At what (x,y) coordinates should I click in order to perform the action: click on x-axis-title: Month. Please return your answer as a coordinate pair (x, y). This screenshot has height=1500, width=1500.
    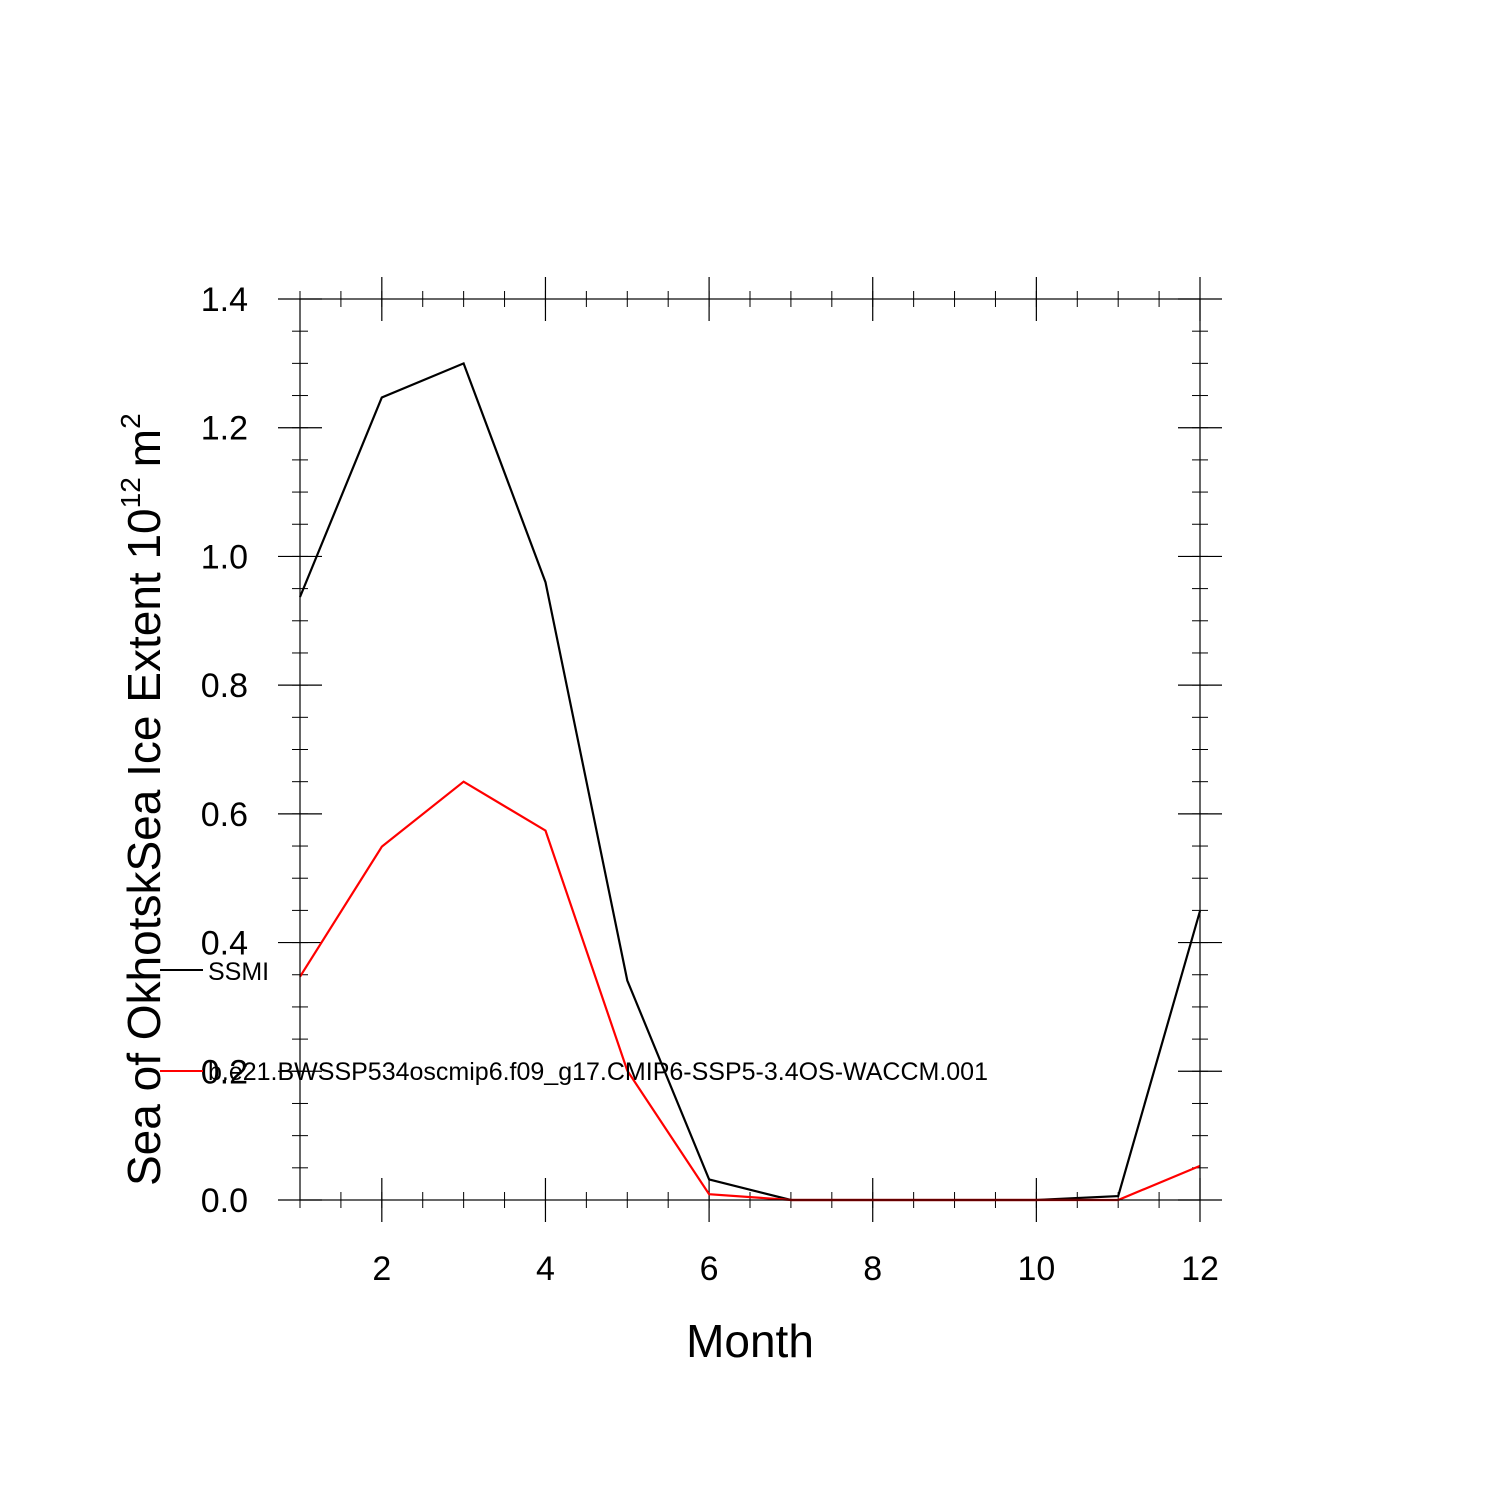
    Looking at the image, I should click on (750, 1341).